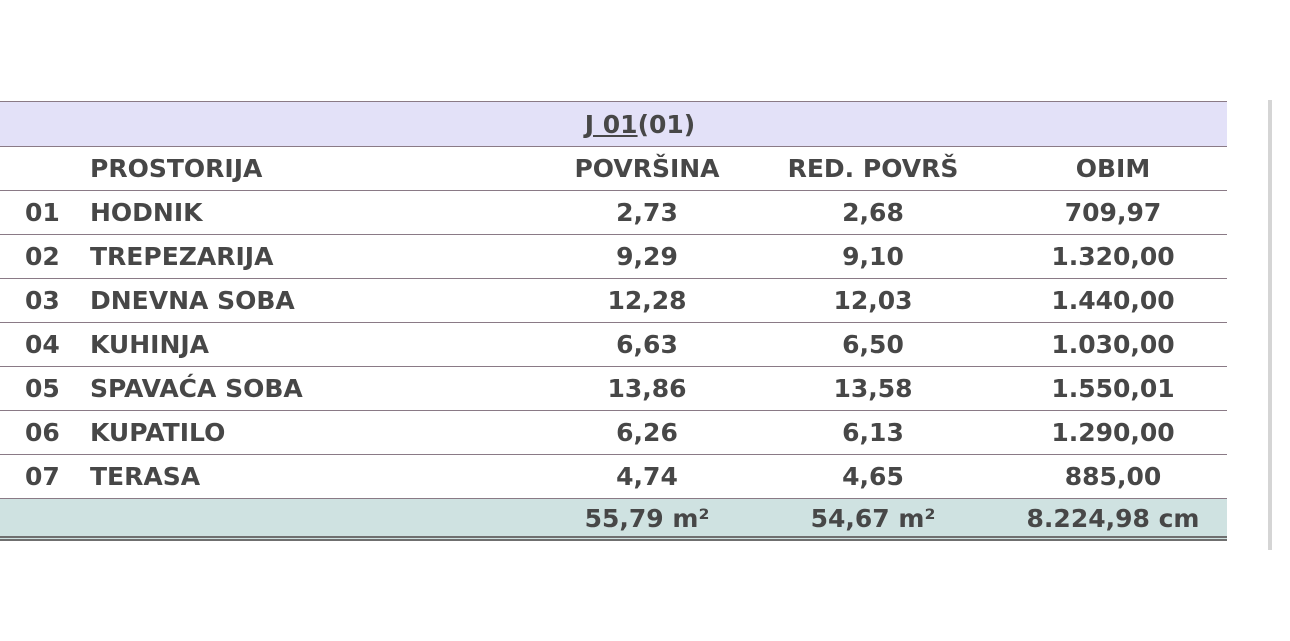 The image size is (1290, 641). I want to click on row-number: 01, so click(42, 212).